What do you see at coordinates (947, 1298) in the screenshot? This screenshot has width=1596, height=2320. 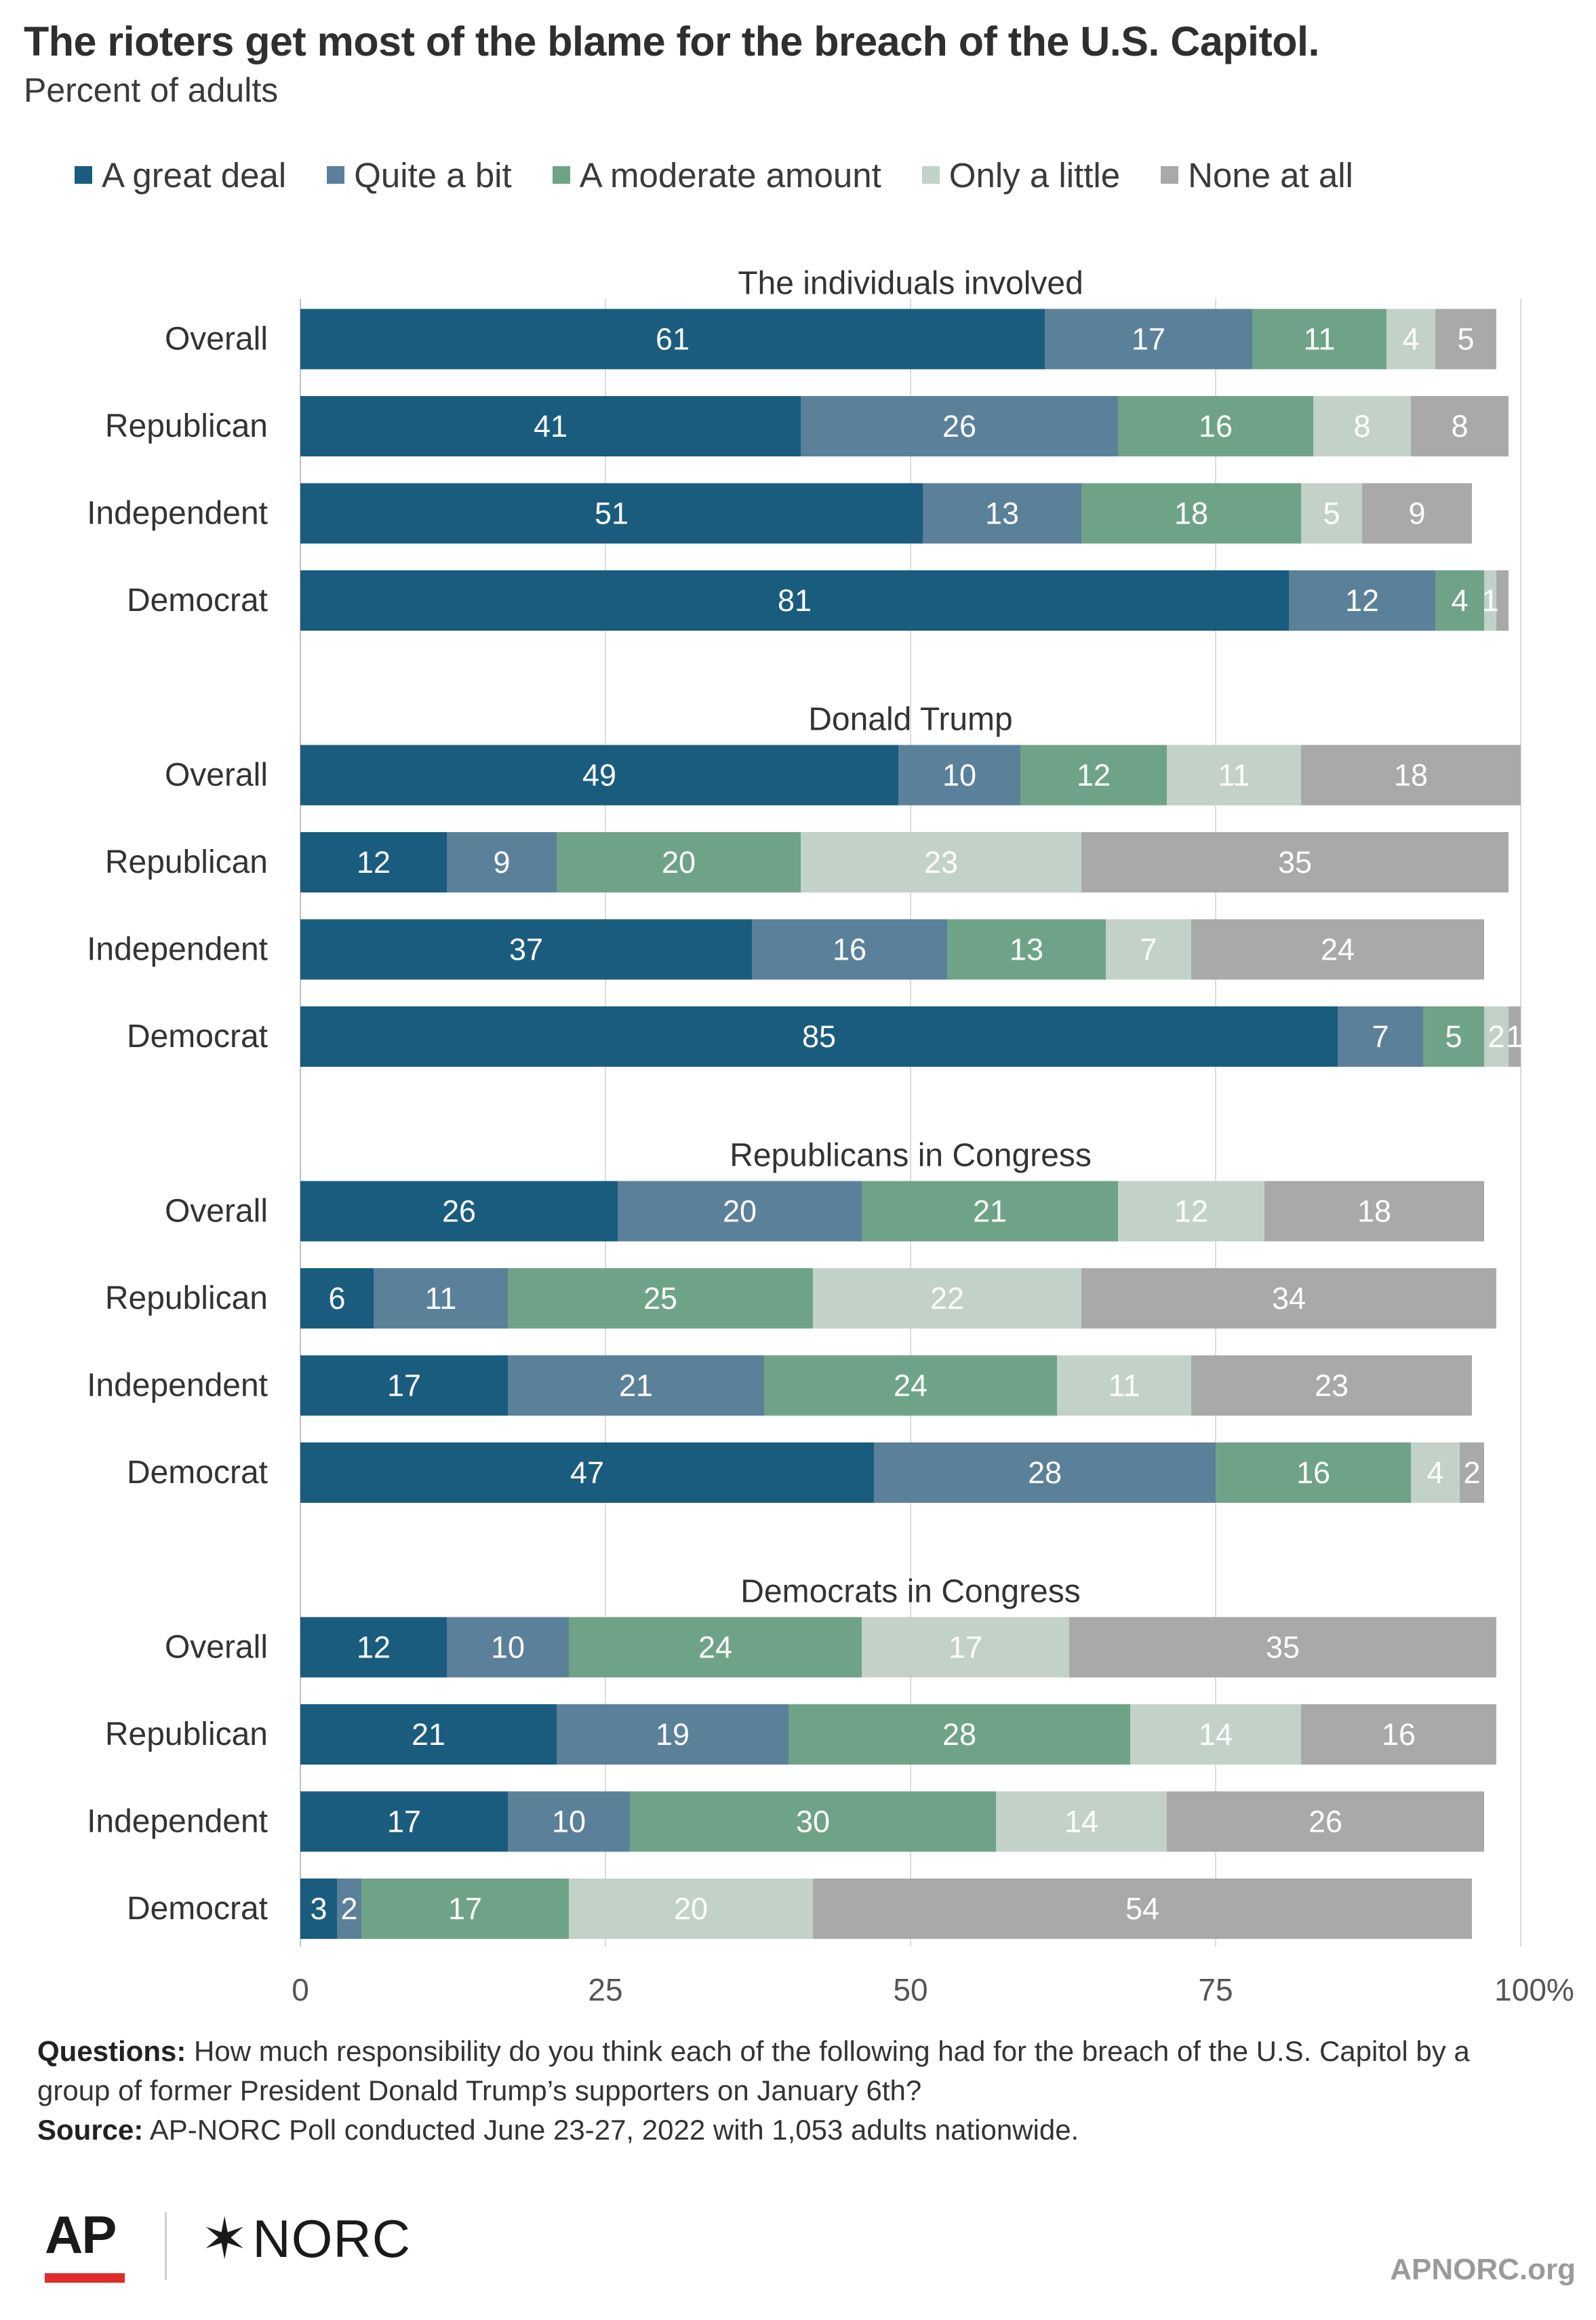 I see `data-label: 22` at bounding box center [947, 1298].